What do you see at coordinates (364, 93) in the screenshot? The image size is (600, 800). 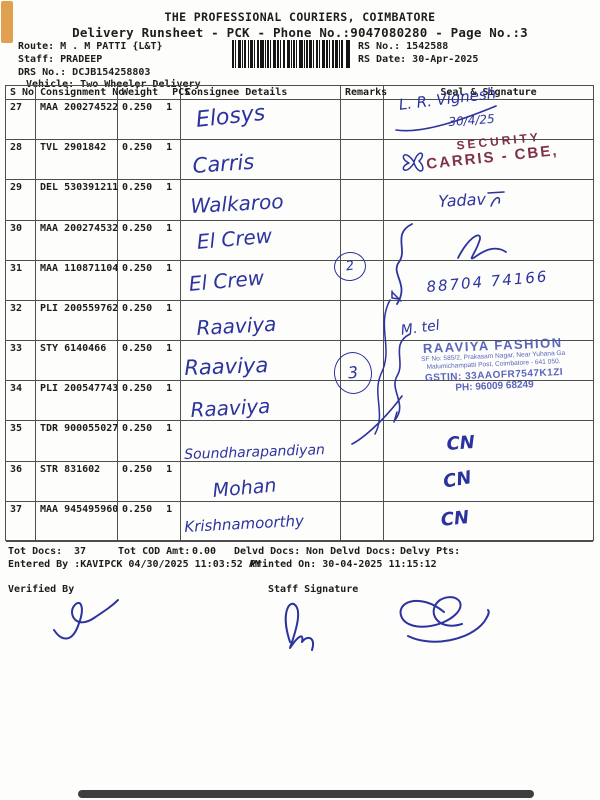 I see `col-header-remarks: Remarks` at bounding box center [364, 93].